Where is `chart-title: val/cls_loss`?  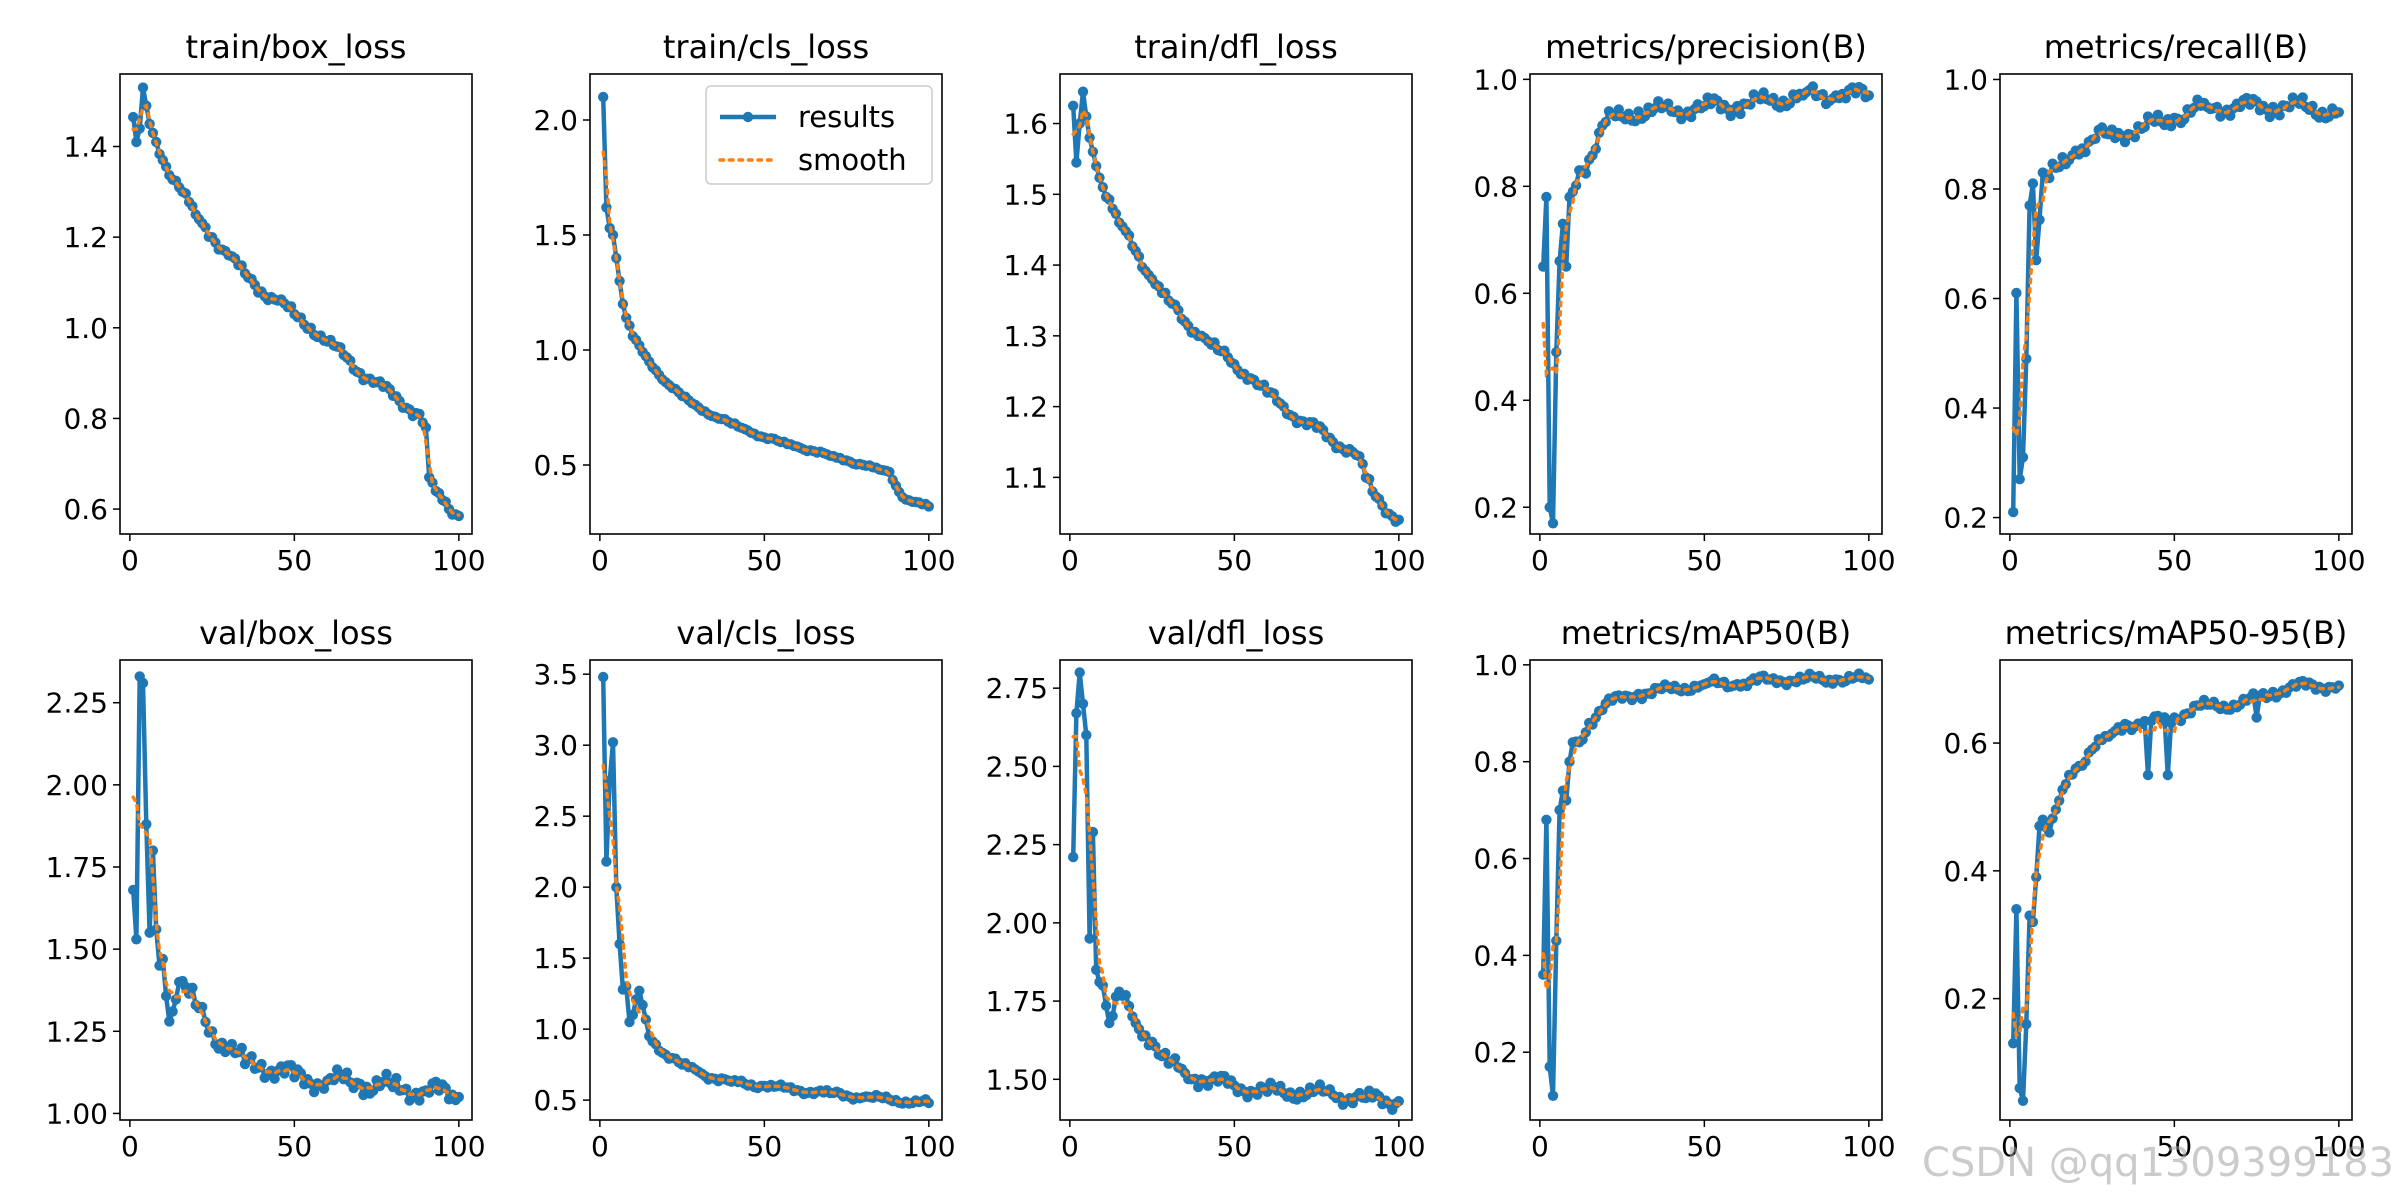 chart-title: val/cls_loss is located at coordinates (765, 633).